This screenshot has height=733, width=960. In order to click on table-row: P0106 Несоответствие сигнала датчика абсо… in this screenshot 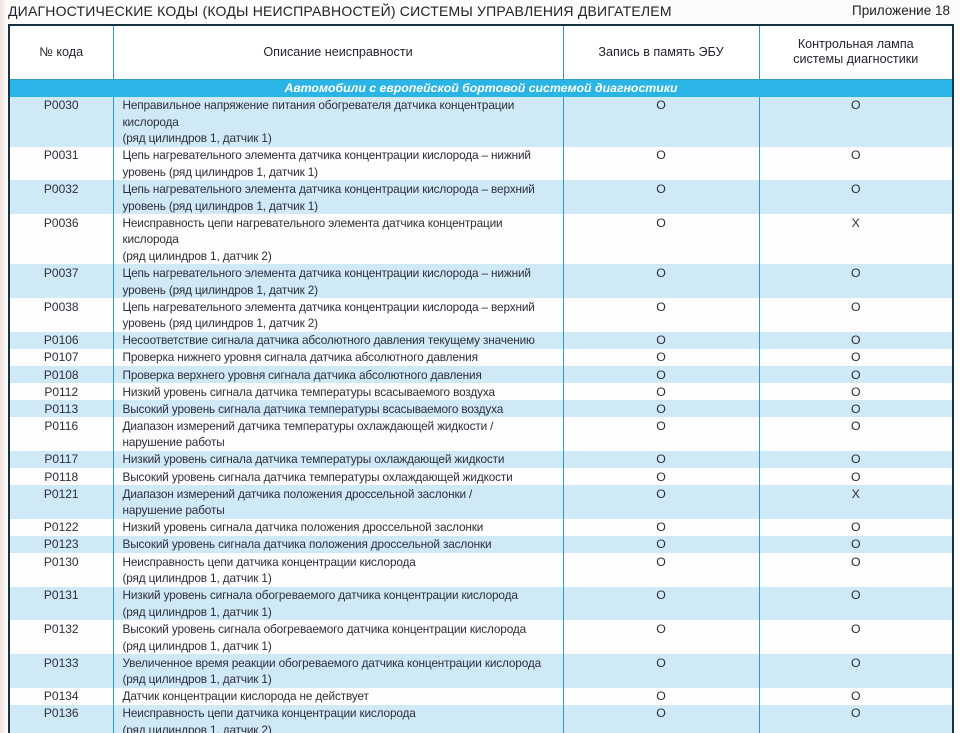, I will do `click(481, 340)`.